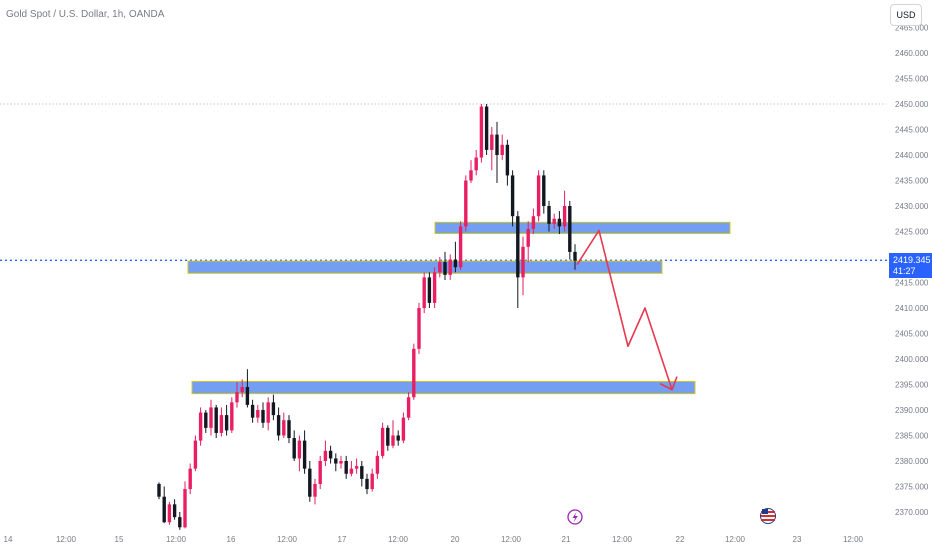 This screenshot has height=550, width=932. I want to click on y-tick-label: 2465.000, so click(912, 28).